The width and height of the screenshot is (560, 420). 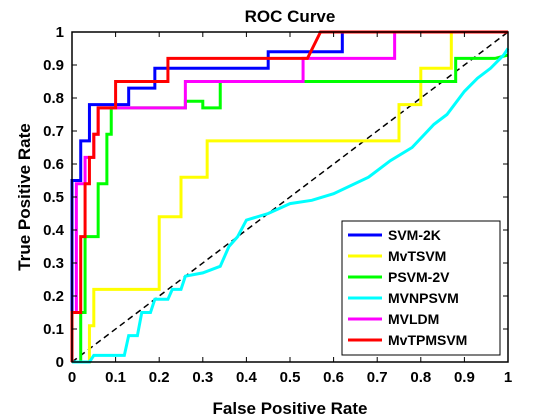 I want to click on y-axis-label: True Positive Rate, so click(x=24, y=196).